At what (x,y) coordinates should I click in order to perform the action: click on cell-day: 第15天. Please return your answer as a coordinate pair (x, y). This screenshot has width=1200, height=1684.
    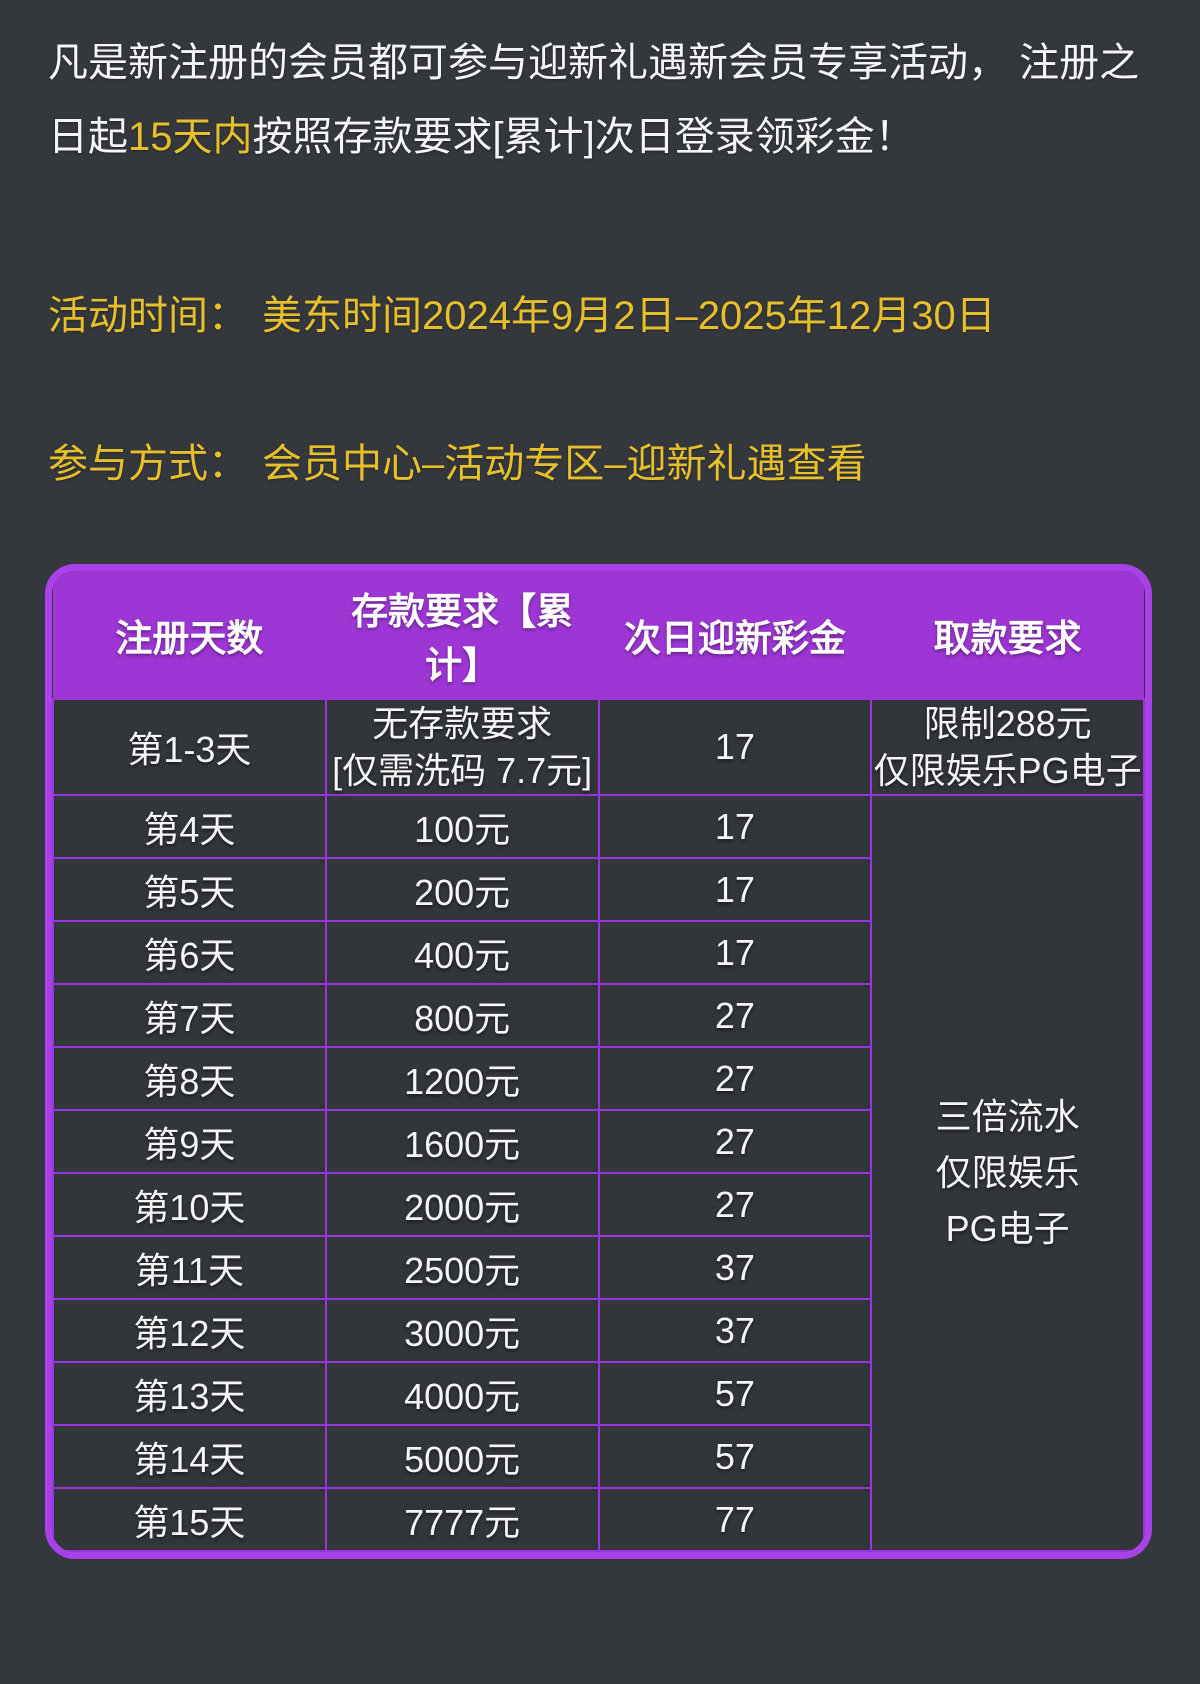
    Looking at the image, I should click on (189, 1519).